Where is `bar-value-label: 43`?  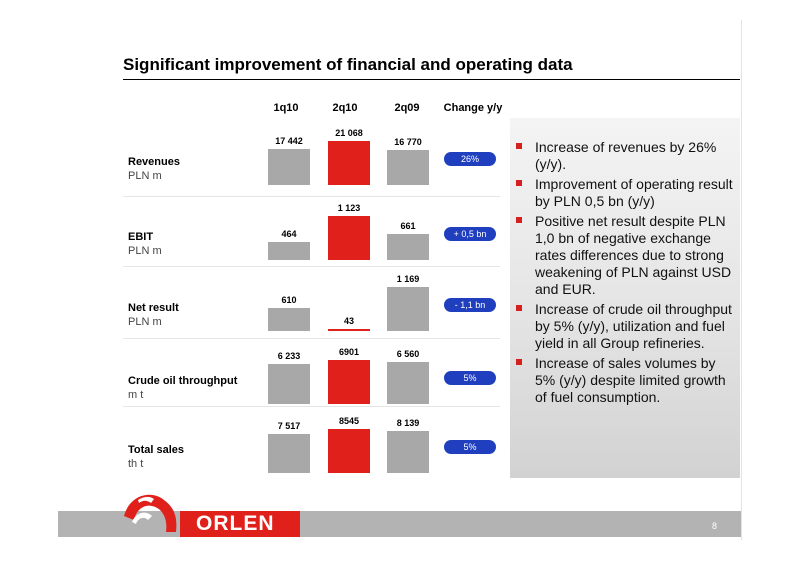
bar-value-label: 43 is located at coordinates (348, 321).